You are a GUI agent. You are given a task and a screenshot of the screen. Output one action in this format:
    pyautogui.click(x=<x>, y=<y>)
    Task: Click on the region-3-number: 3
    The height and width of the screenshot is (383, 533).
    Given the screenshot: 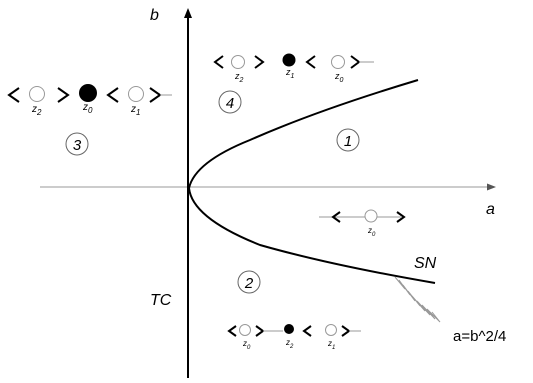 What is the action you would take?
    pyautogui.click(x=77, y=145)
    